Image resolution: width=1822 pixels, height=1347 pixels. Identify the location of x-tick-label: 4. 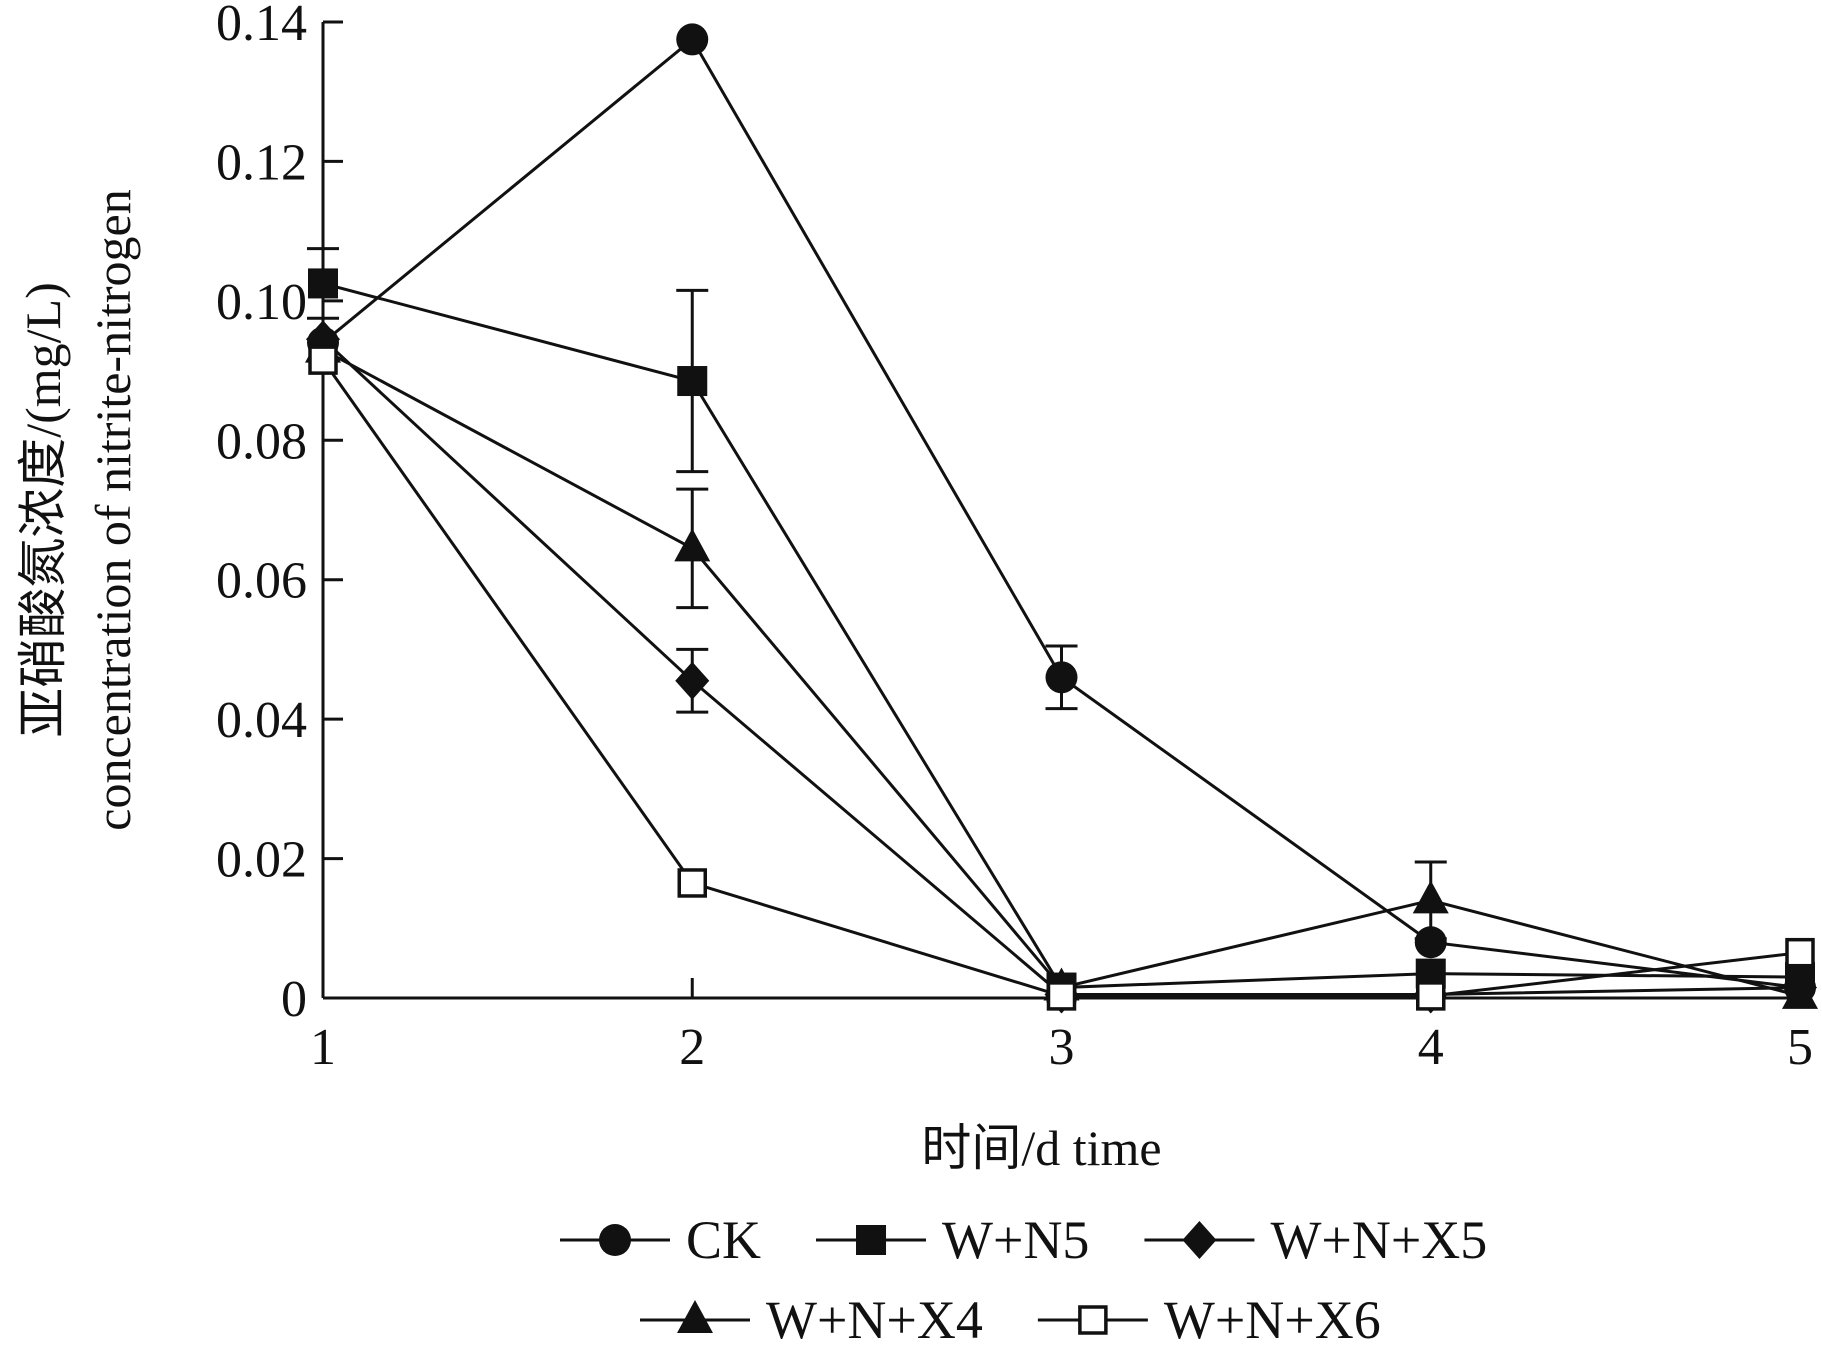
(1431, 1047).